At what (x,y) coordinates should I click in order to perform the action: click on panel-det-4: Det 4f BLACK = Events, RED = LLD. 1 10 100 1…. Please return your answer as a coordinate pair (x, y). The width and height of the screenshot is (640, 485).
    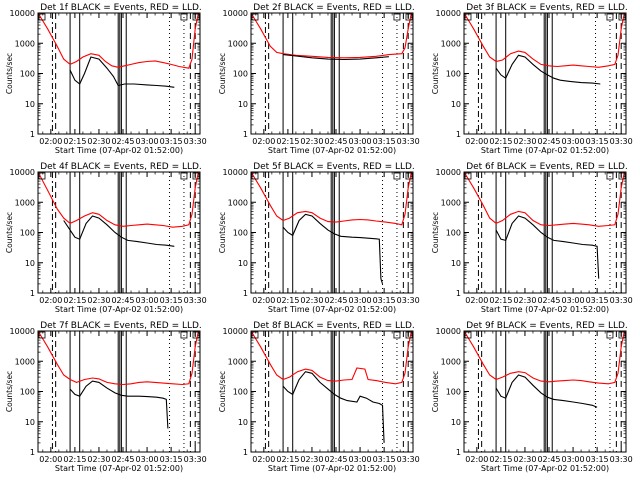
    Looking at the image, I should click on (106, 238).